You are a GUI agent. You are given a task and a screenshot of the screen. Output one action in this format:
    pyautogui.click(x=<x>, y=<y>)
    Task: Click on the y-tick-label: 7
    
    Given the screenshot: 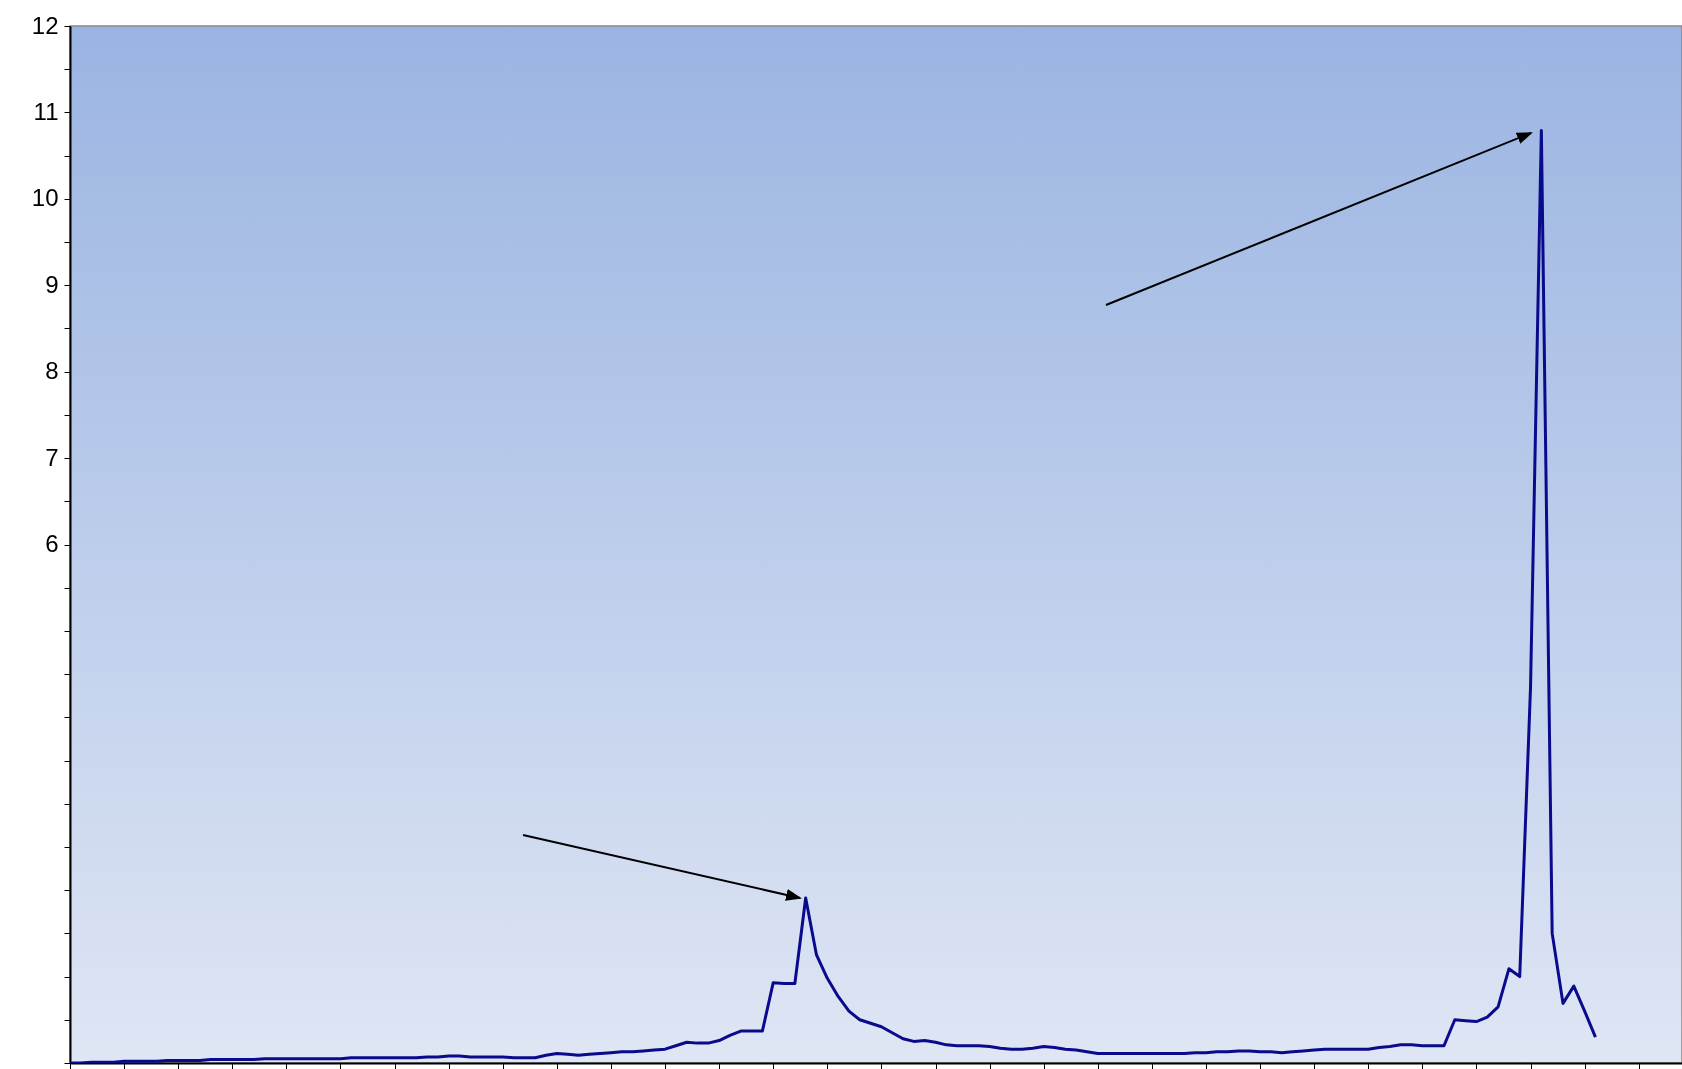 What is the action you would take?
    pyautogui.click(x=52, y=457)
    